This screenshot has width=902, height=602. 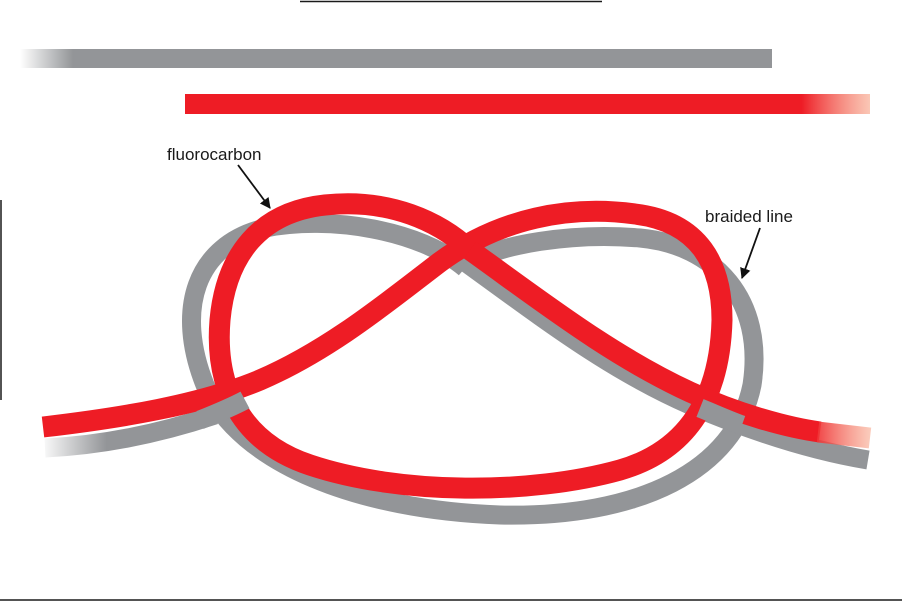 I want to click on braided-crossing-right, so click(x=721, y=416).